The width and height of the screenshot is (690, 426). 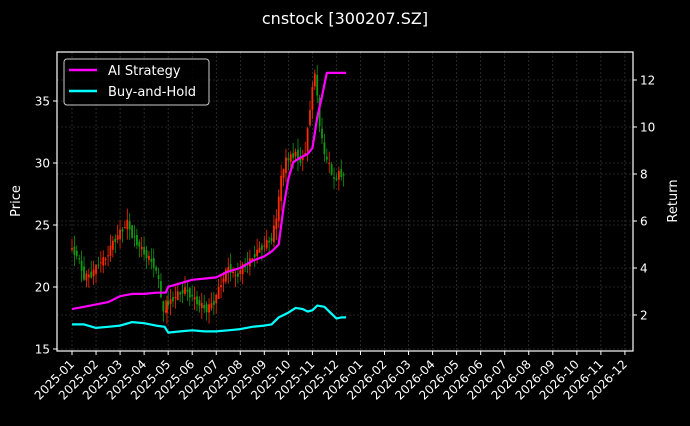 What do you see at coordinates (16, 201) in the screenshot?
I see `y-axis-label-price: Price` at bounding box center [16, 201].